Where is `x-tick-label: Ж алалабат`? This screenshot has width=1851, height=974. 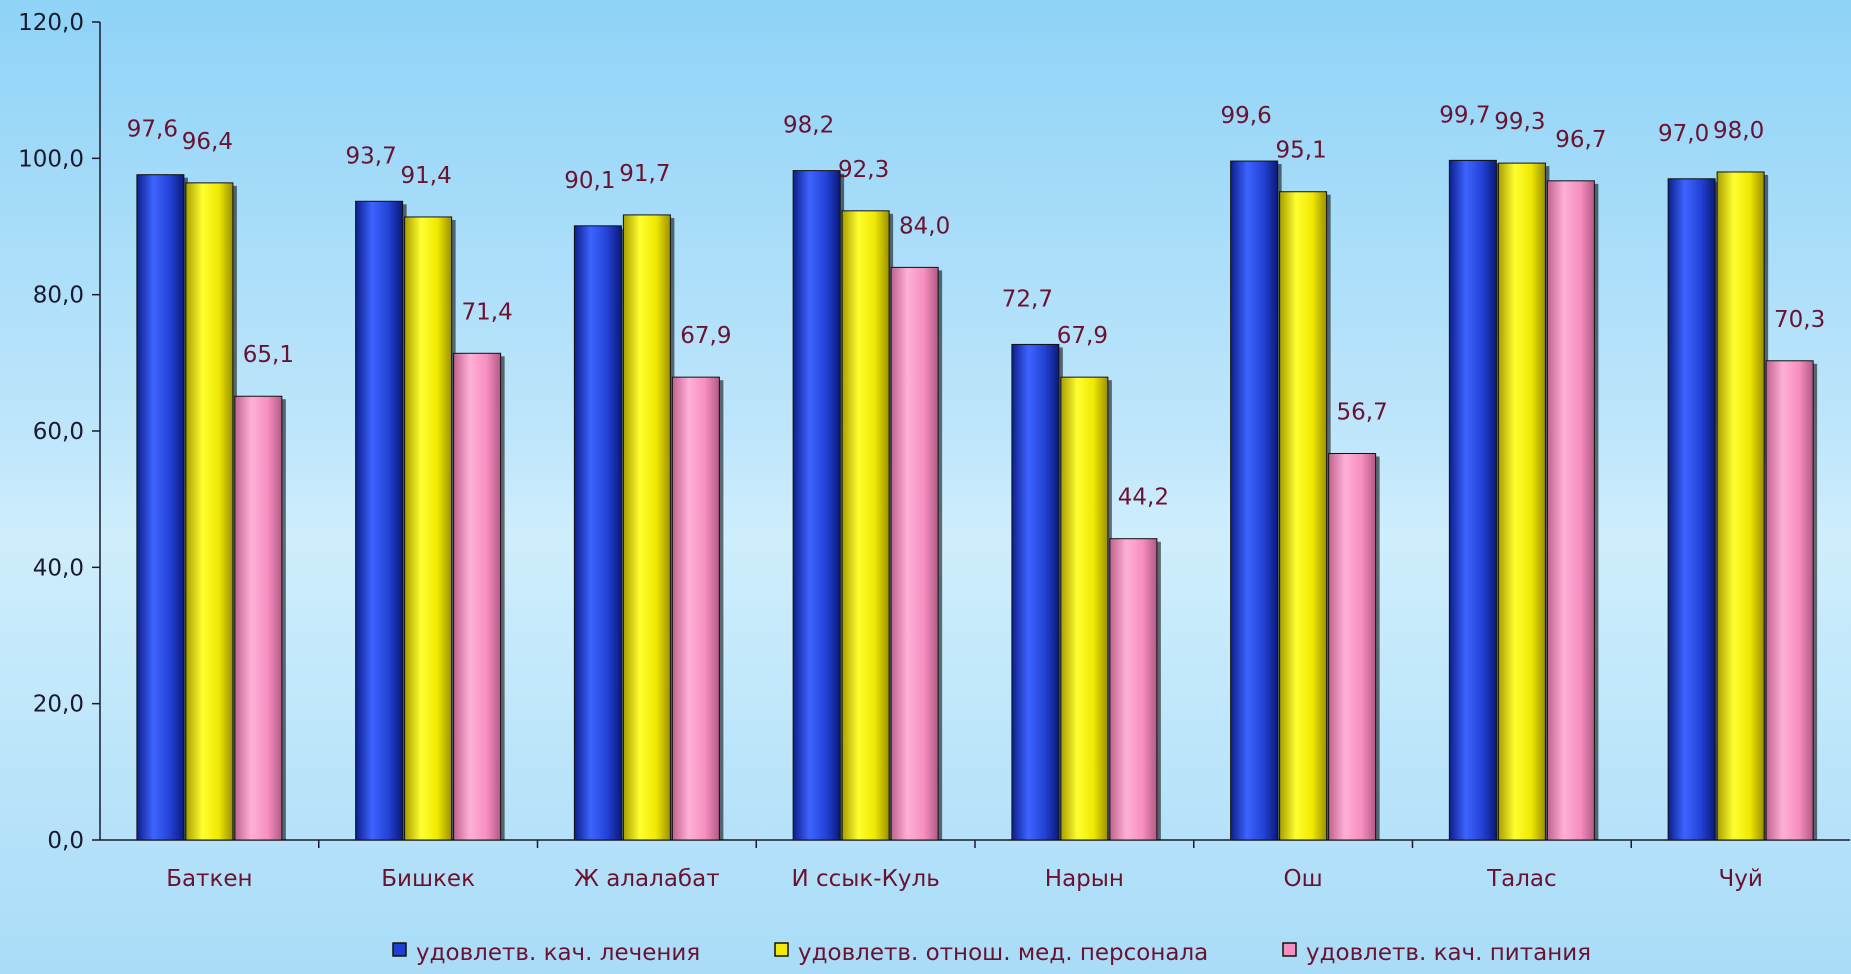 x-tick-label: Ж алалабат is located at coordinates (646, 879).